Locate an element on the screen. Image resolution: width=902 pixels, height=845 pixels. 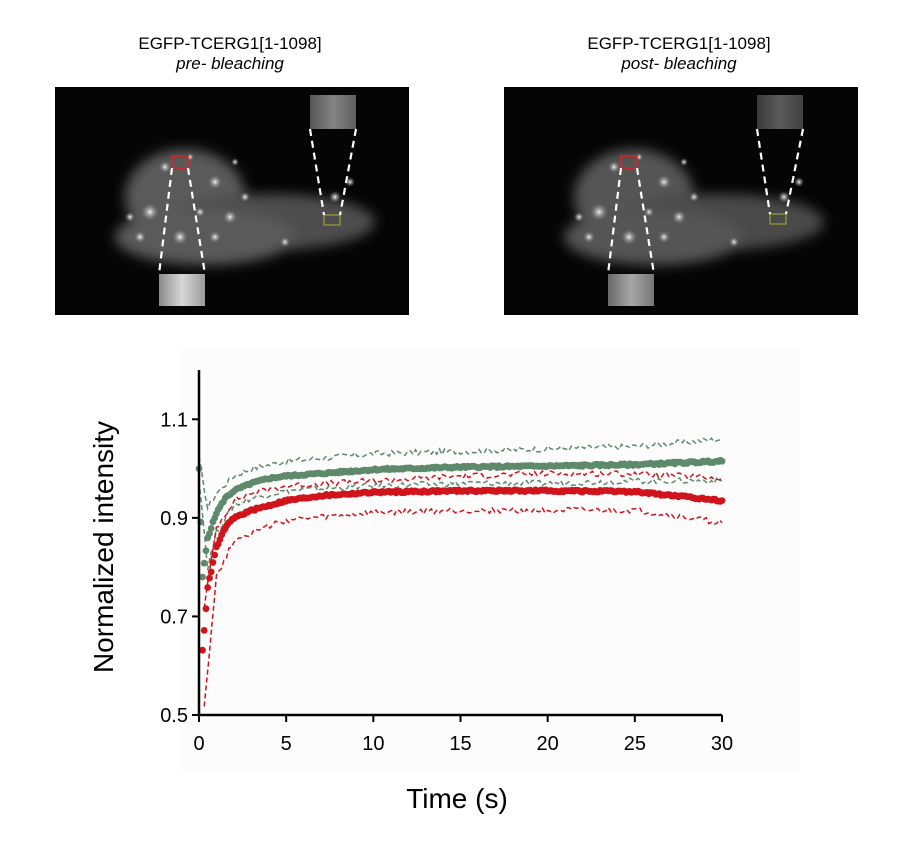
zoom-guide-lines-post is located at coordinates (705, 201).